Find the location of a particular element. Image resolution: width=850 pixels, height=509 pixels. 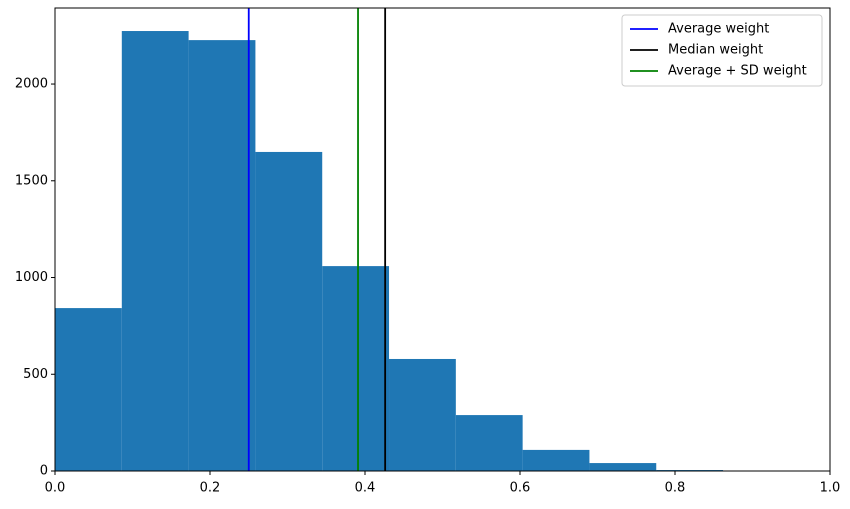

x-tick-label: 0.8 is located at coordinates (675, 488).